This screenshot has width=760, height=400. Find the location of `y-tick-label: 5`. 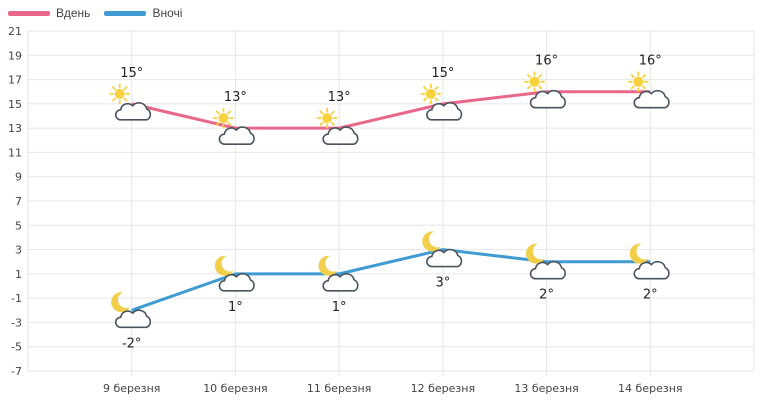

y-tick-label: 5 is located at coordinates (18, 225).